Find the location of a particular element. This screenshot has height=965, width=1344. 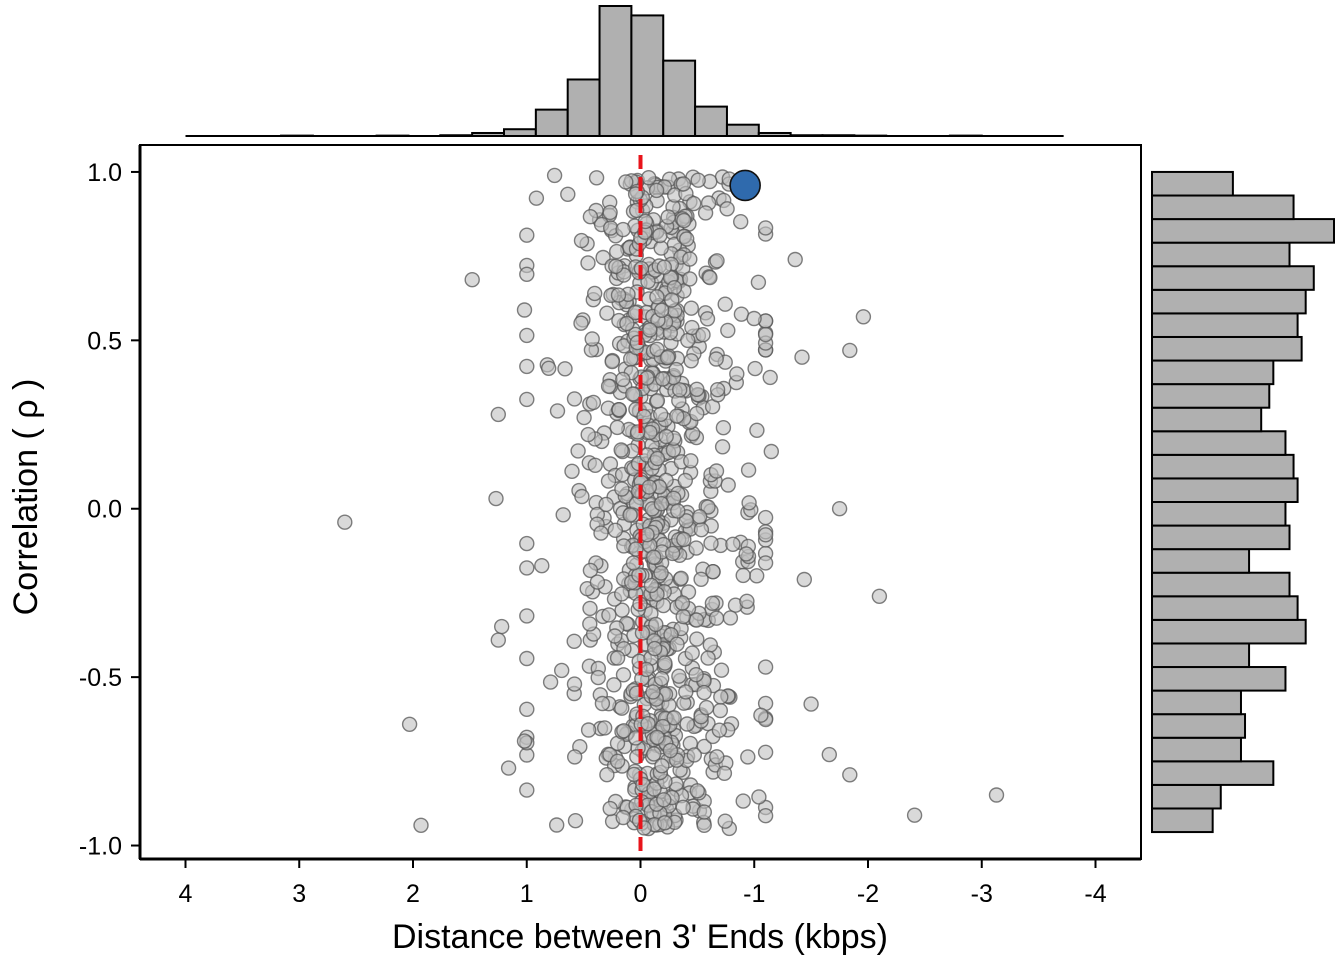

y-axis-label: Correlation ( ρ ) is located at coordinates (26, 497).